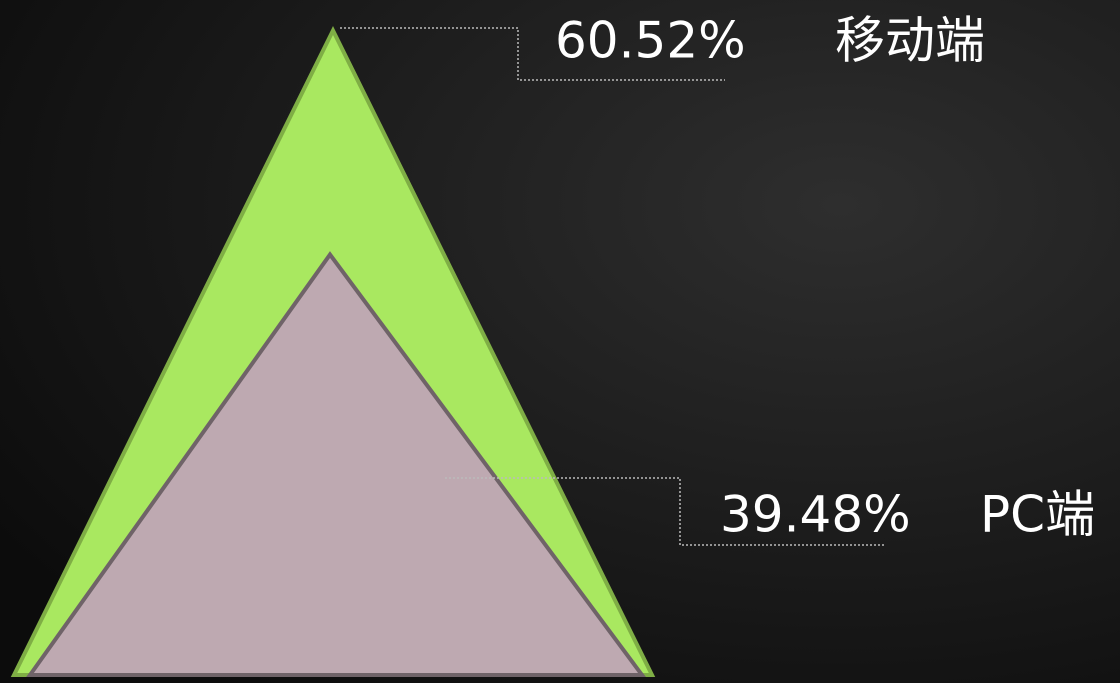 The width and height of the screenshot is (1120, 683). I want to click on value-label: 60.52%, so click(650, 41).